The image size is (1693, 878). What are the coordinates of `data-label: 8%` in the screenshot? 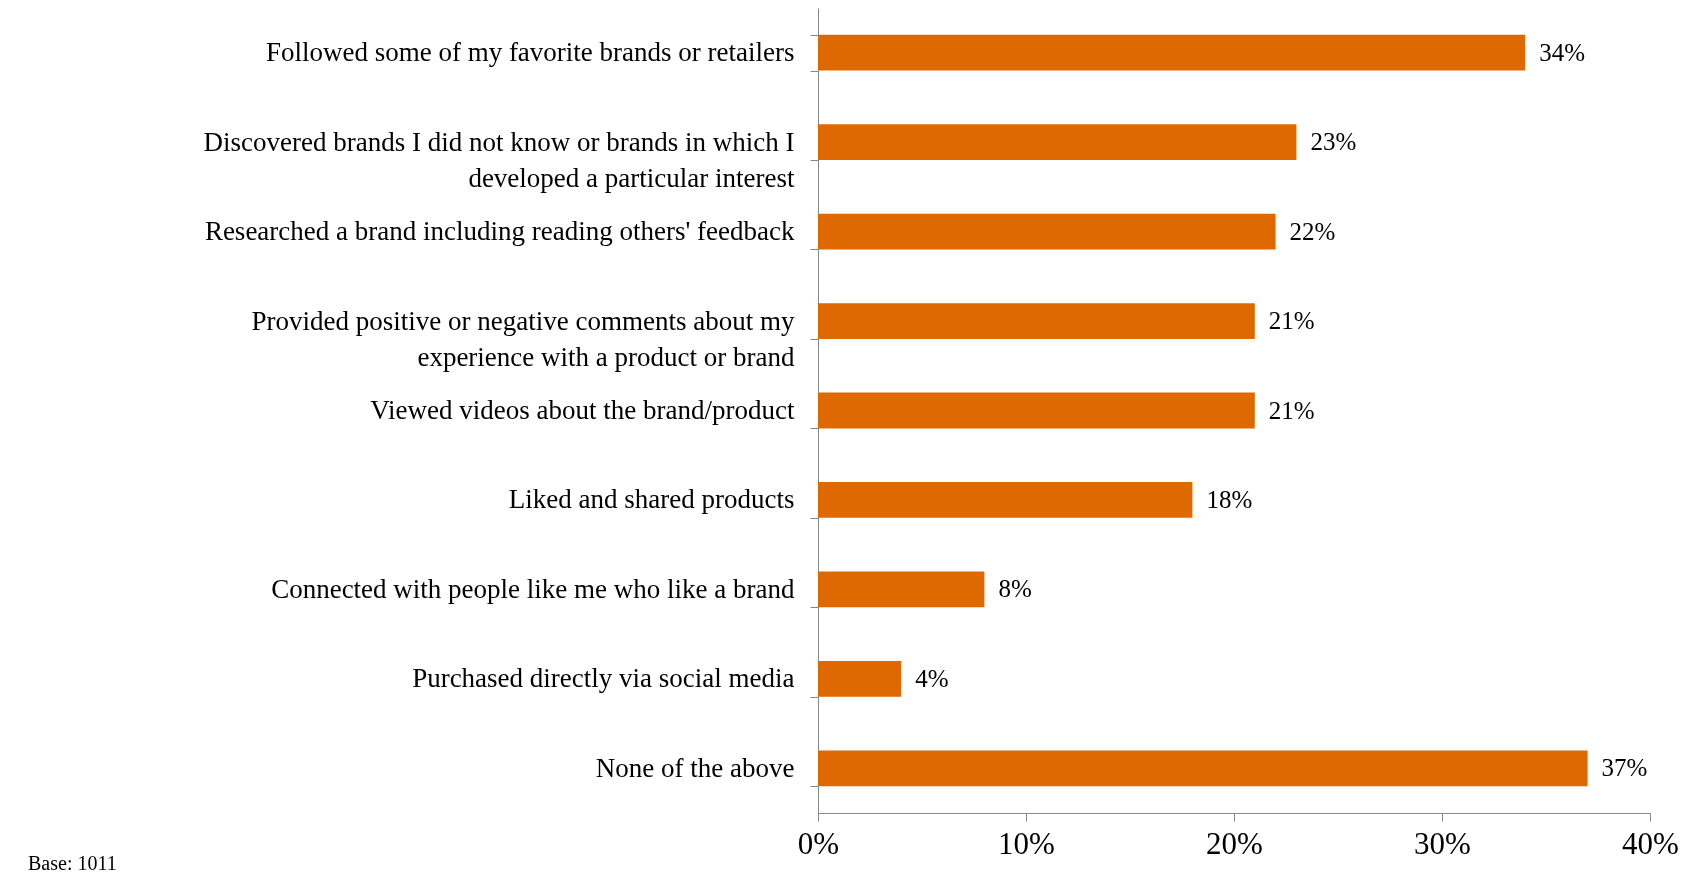 It's located at (1015, 589).